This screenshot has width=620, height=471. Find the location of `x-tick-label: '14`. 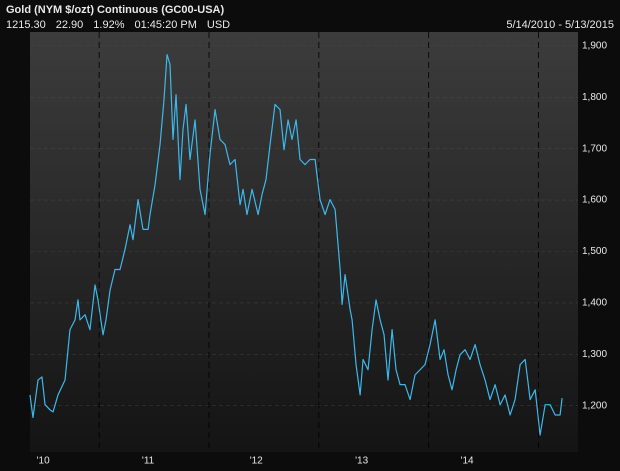

x-tick-label: '14 is located at coordinates (467, 461).